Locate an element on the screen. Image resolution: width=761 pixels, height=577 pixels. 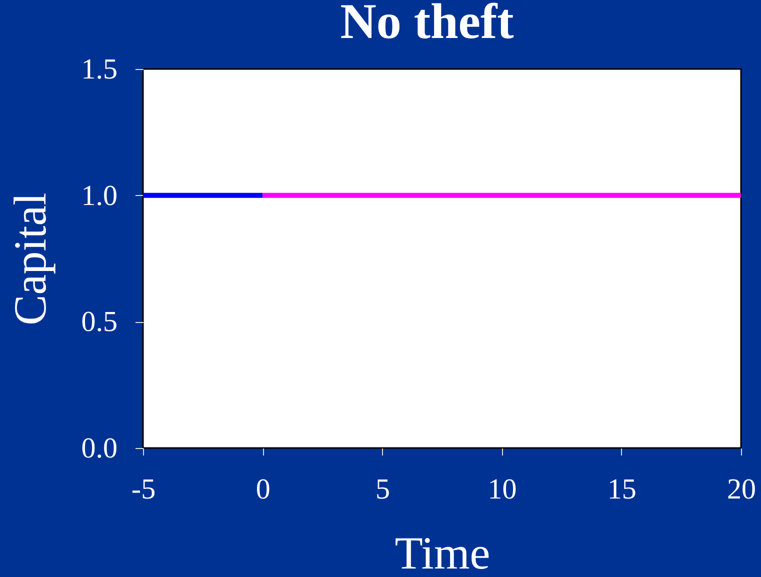
x-axis-title: Time is located at coordinates (442, 552).